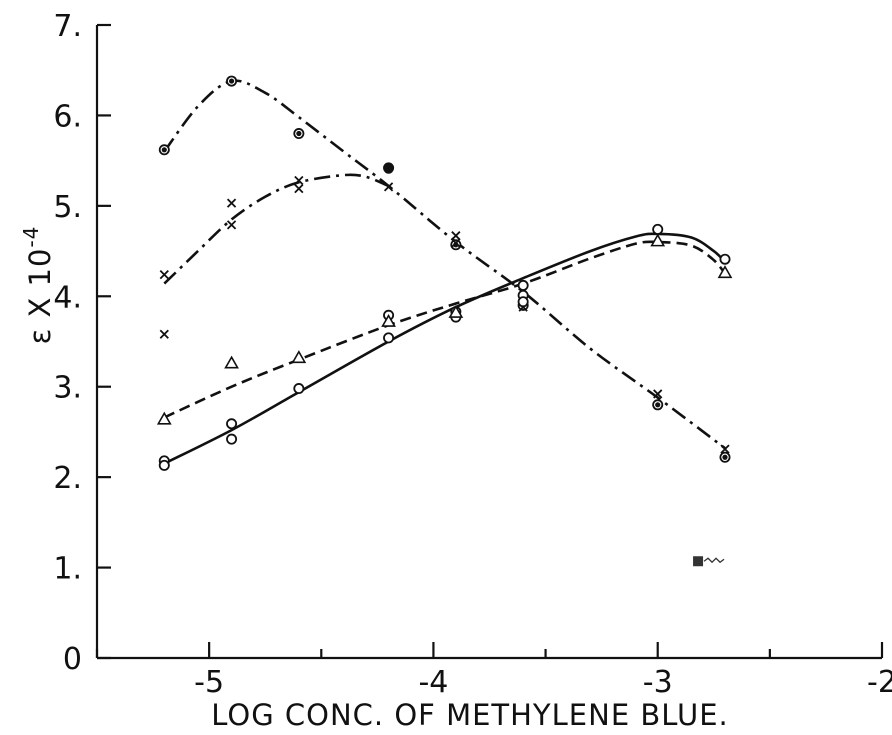 Image resolution: width=892 pixels, height=735 pixels. What do you see at coordinates (698, 561) in the screenshot?
I see `artifact-block` at bounding box center [698, 561].